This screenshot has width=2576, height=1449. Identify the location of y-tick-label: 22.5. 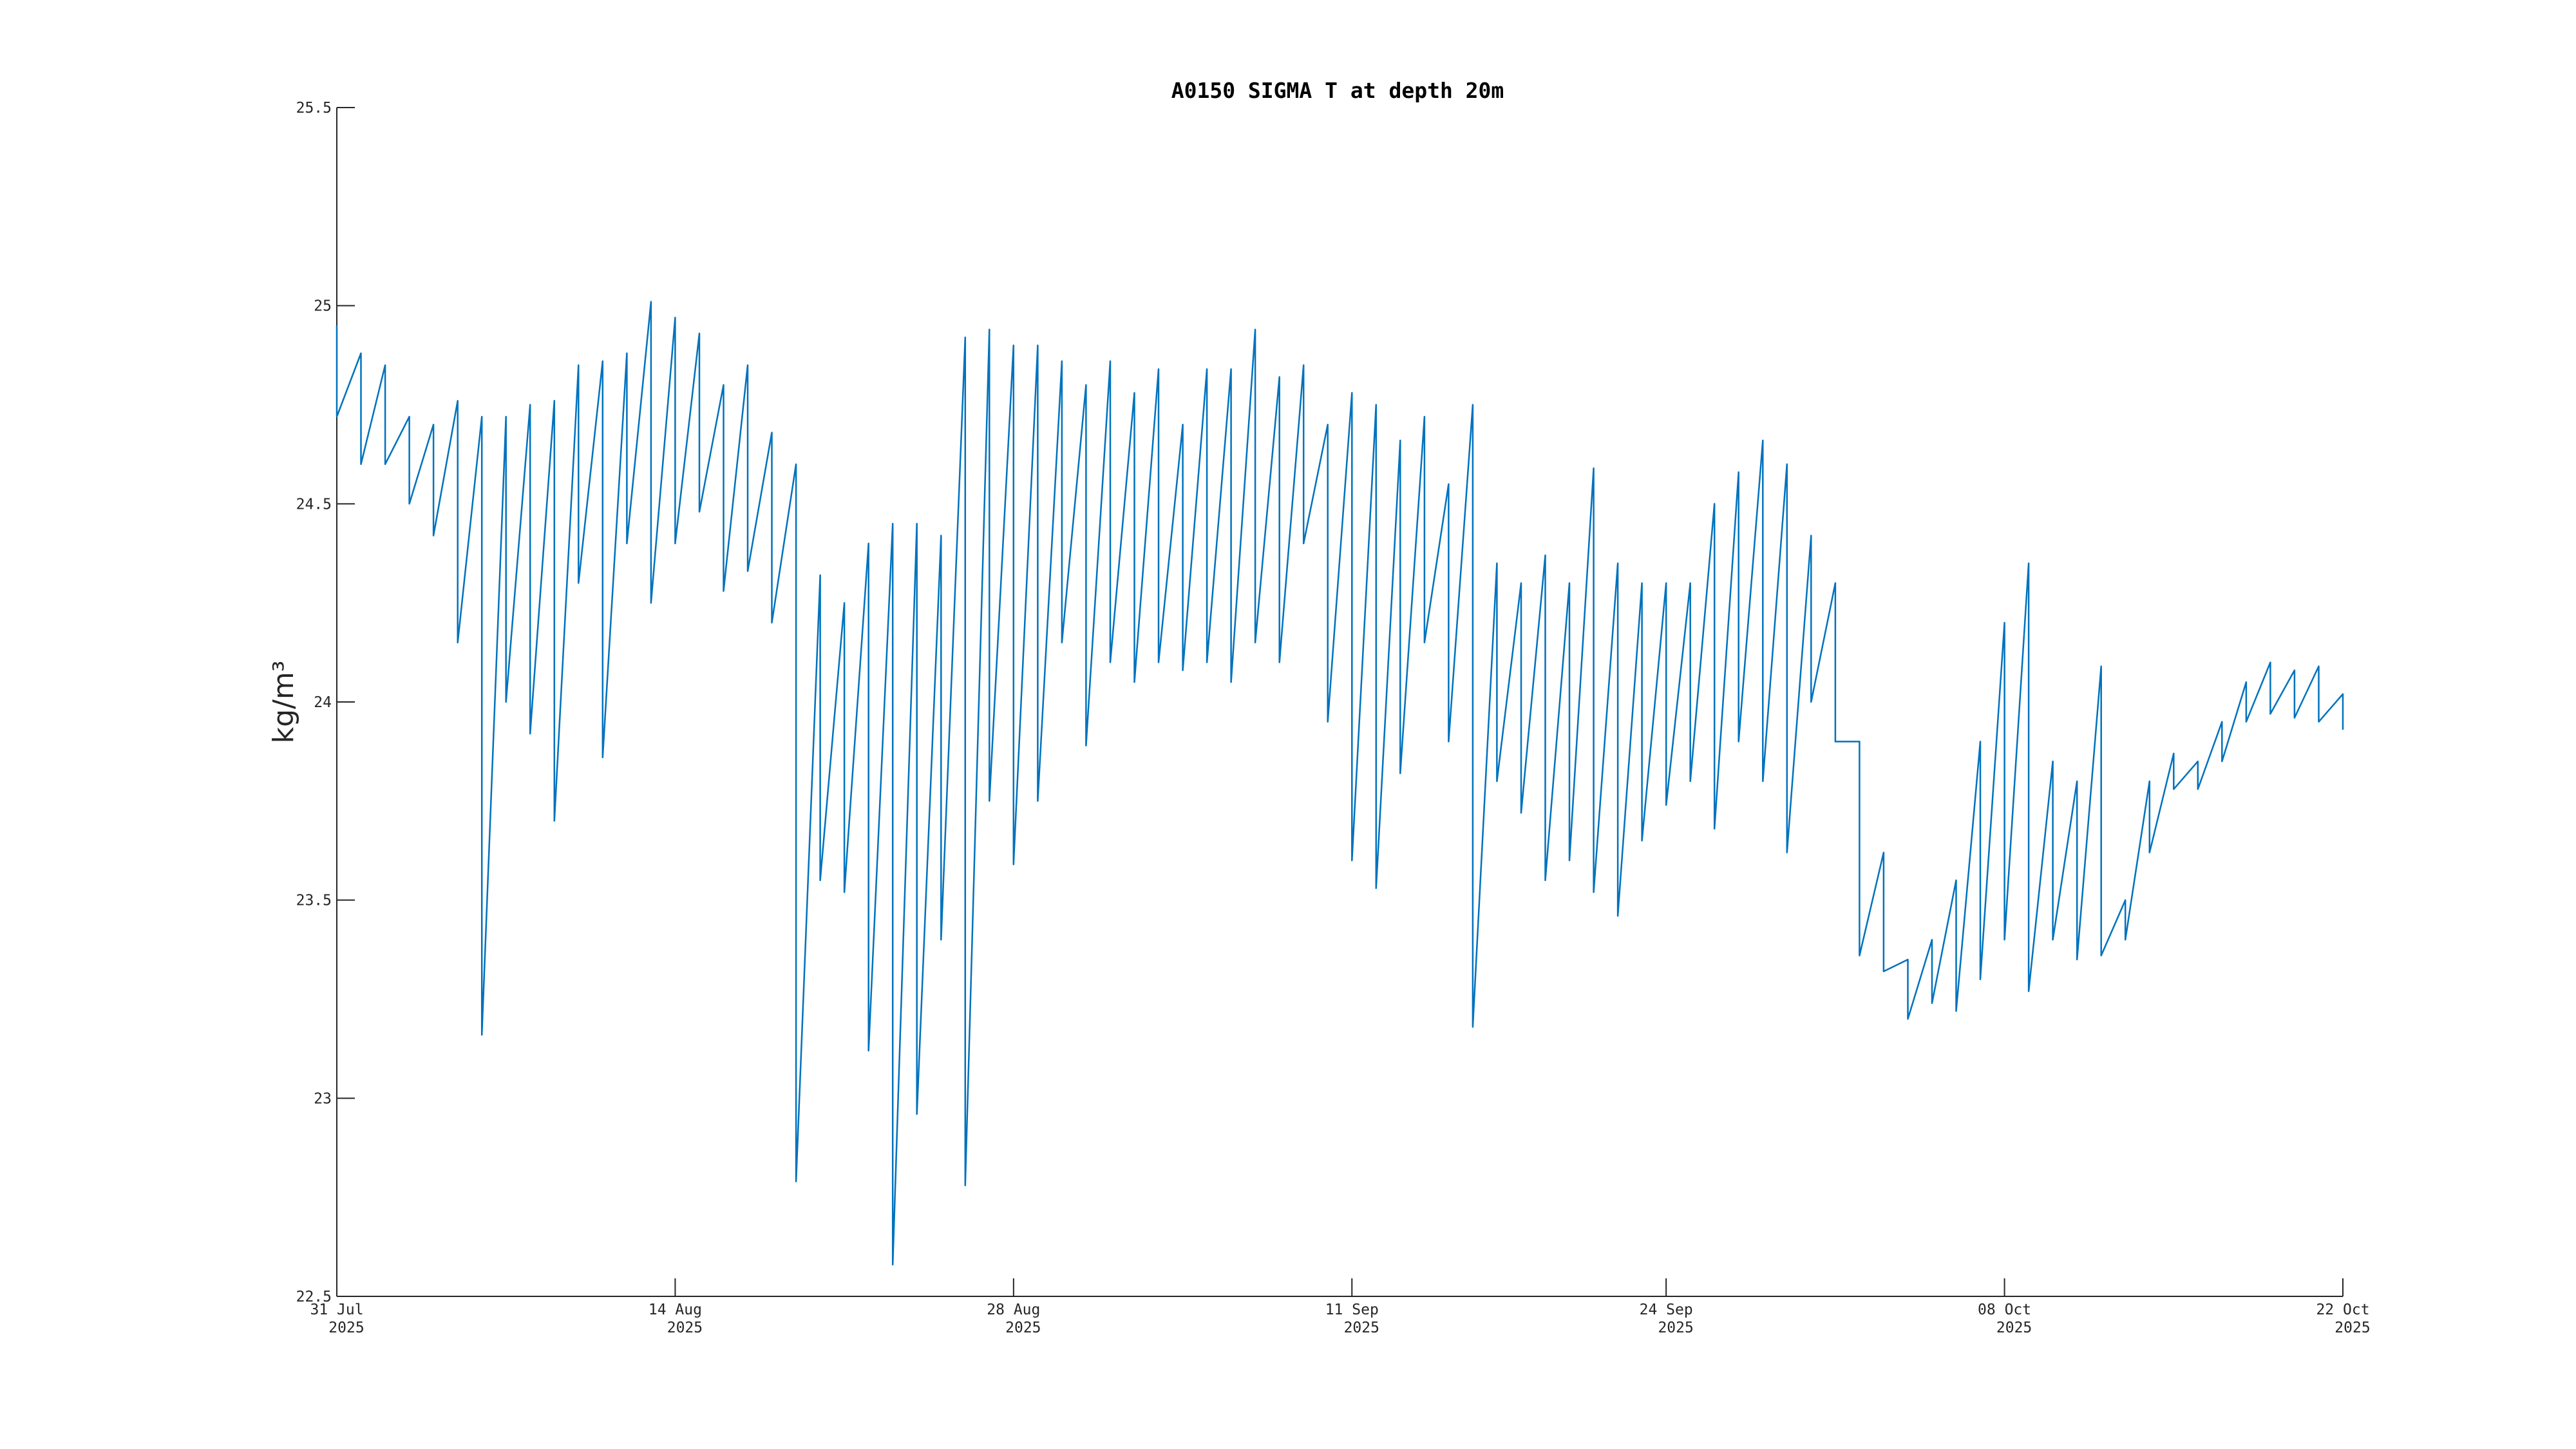
(314, 1297).